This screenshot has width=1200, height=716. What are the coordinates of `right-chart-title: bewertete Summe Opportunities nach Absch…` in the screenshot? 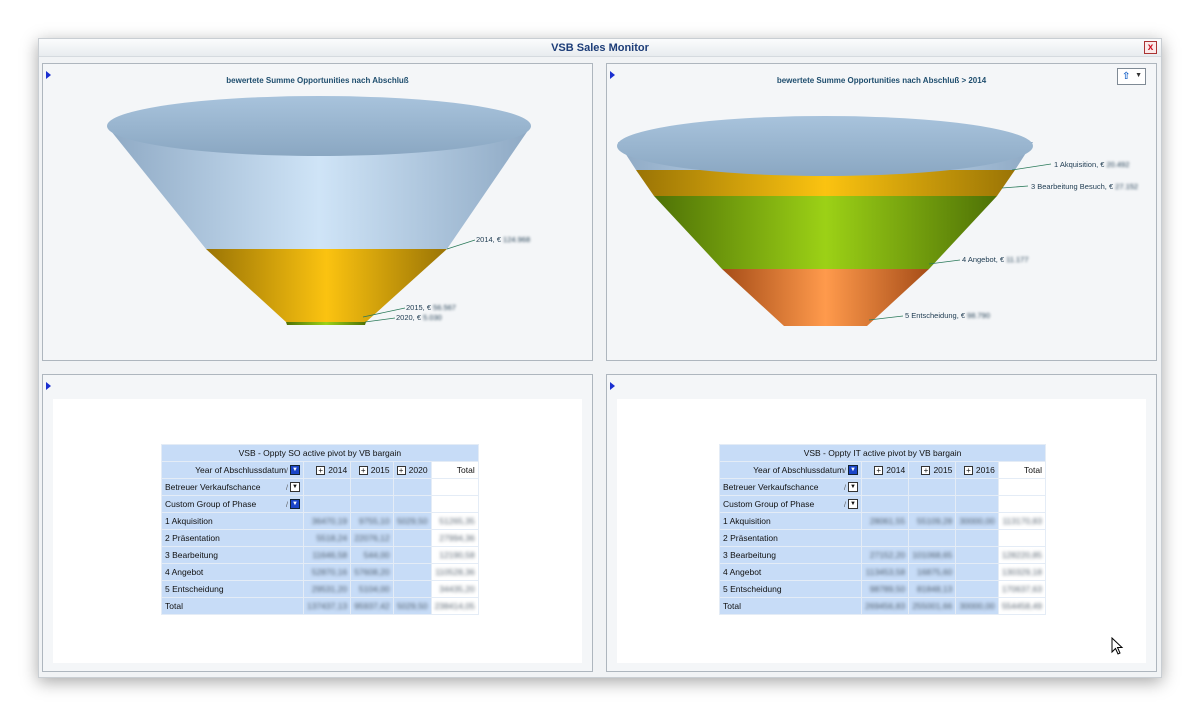 It's located at (881, 80).